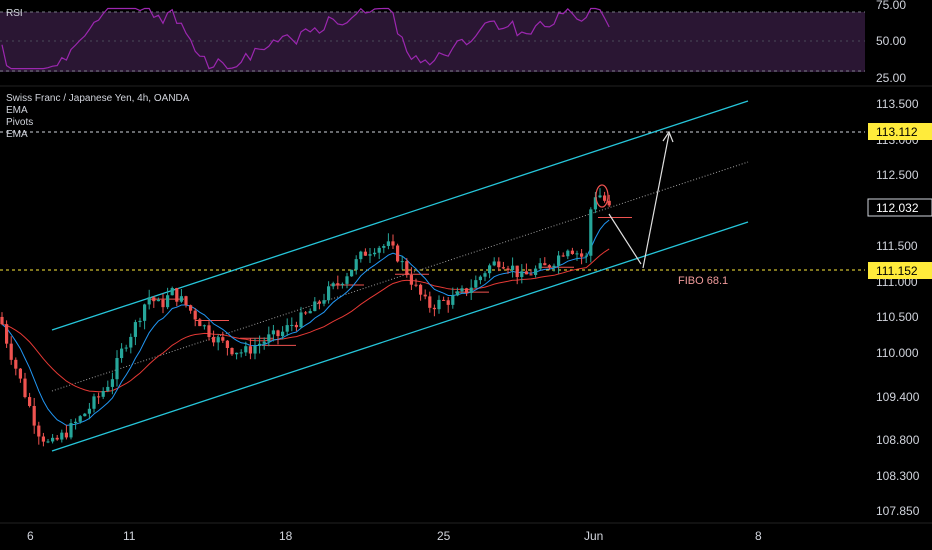 The width and height of the screenshot is (932, 550). Describe the element at coordinates (20, 122) in the screenshot. I see `legend-pivots: Pivots` at that location.